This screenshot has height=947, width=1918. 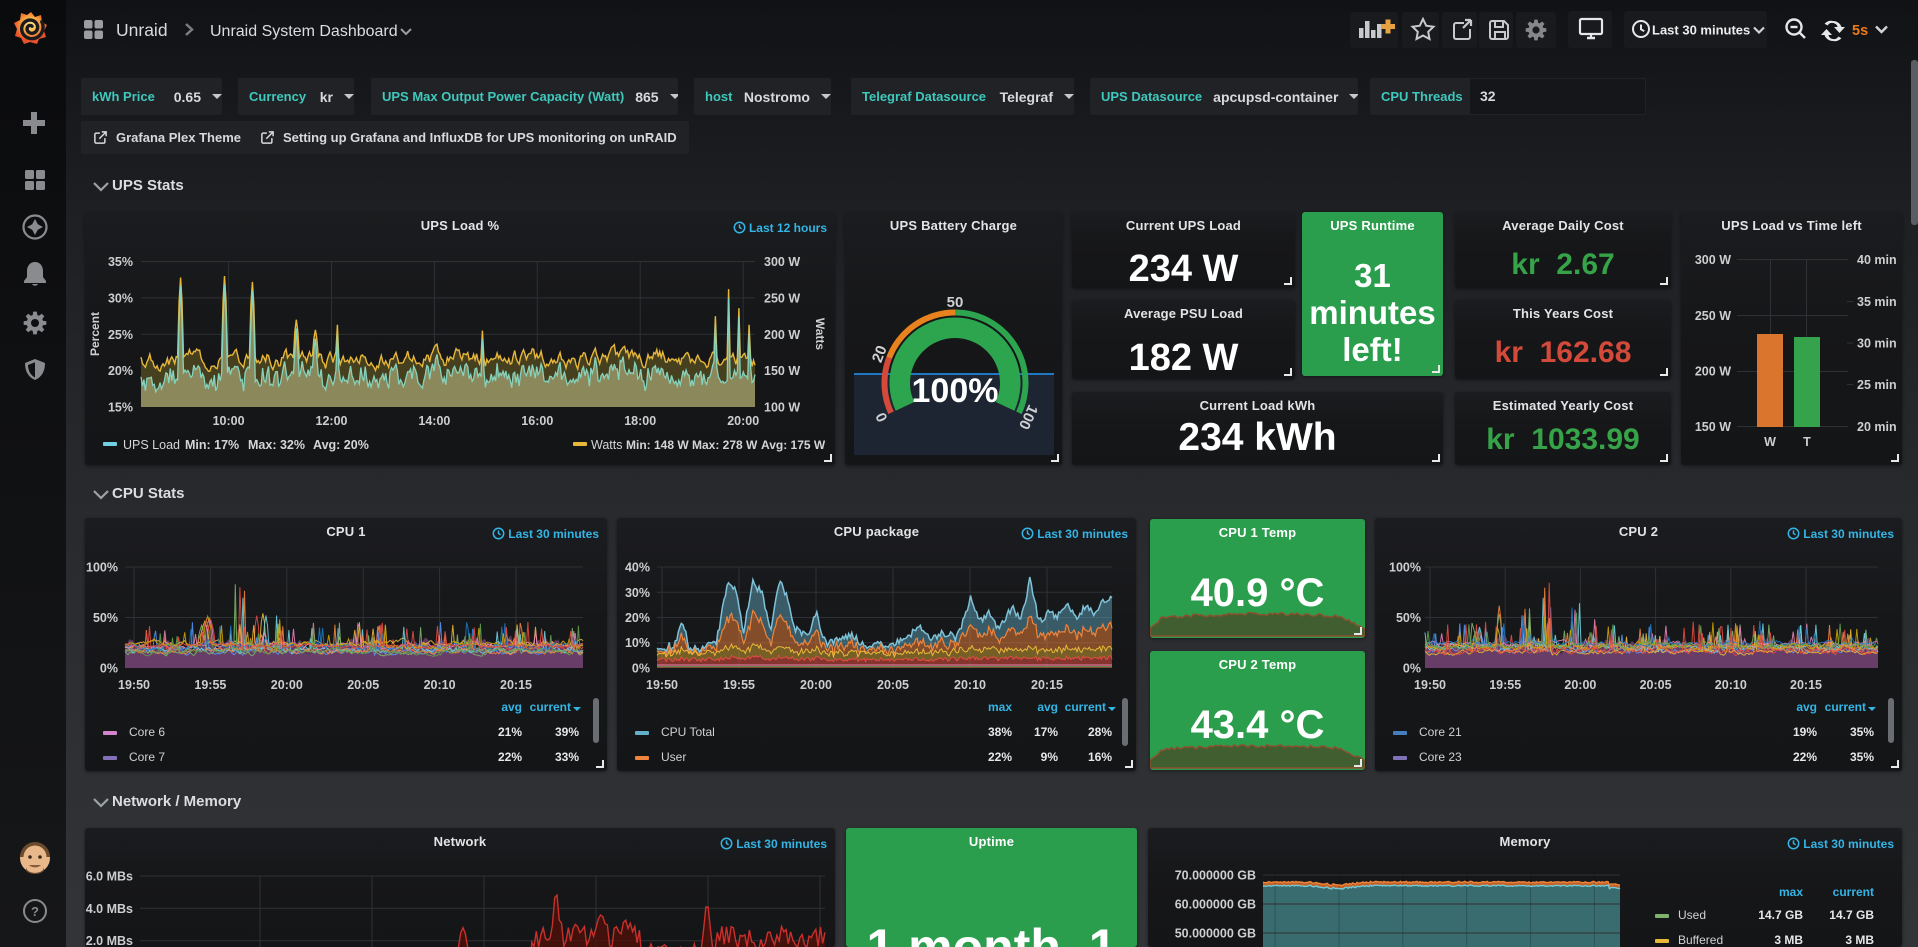 What do you see at coordinates (229, 421) in the screenshot?
I see `svg-text: 10:00` at bounding box center [229, 421].